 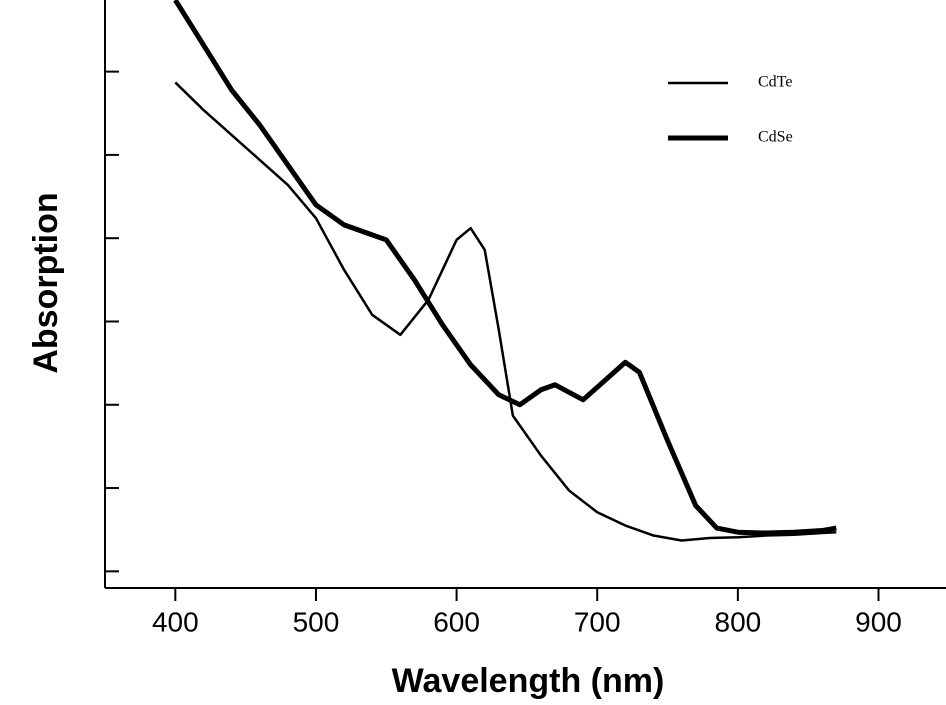 What do you see at coordinates (738, 621) in the screenshot?
I see `x-tick-label: 800` at bounding box center [738, 621].